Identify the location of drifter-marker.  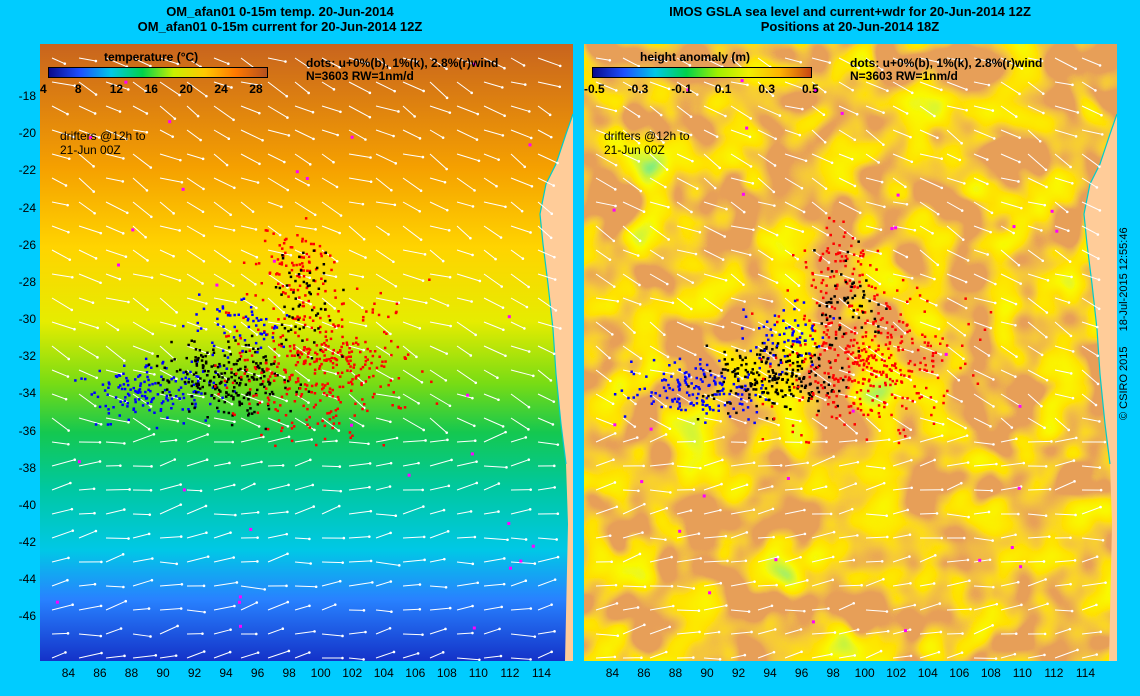
(898, 195).